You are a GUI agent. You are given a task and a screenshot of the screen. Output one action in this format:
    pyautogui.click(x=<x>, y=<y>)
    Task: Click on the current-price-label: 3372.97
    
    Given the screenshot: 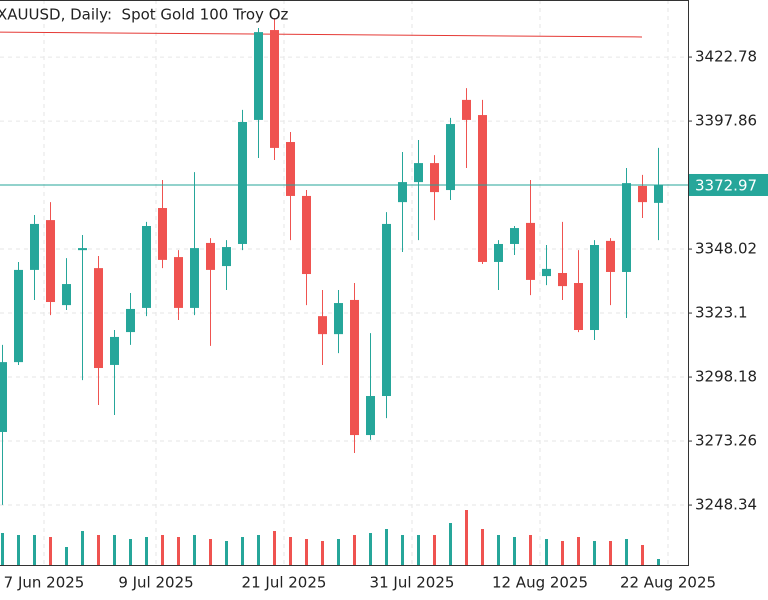 What is the action you would take?
    pyautogui.click(x=726, y=185)
    